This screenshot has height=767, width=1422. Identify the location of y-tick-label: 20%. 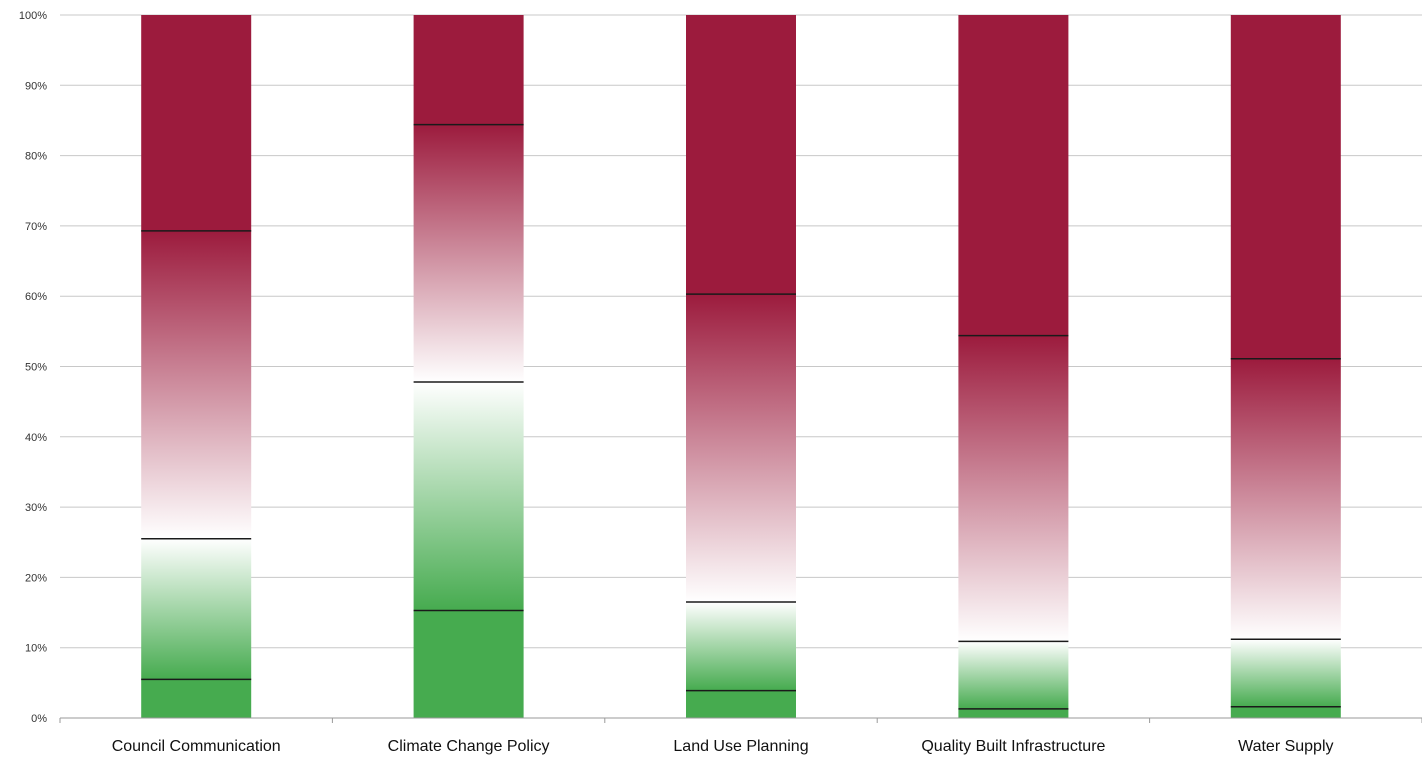
(36, 578).